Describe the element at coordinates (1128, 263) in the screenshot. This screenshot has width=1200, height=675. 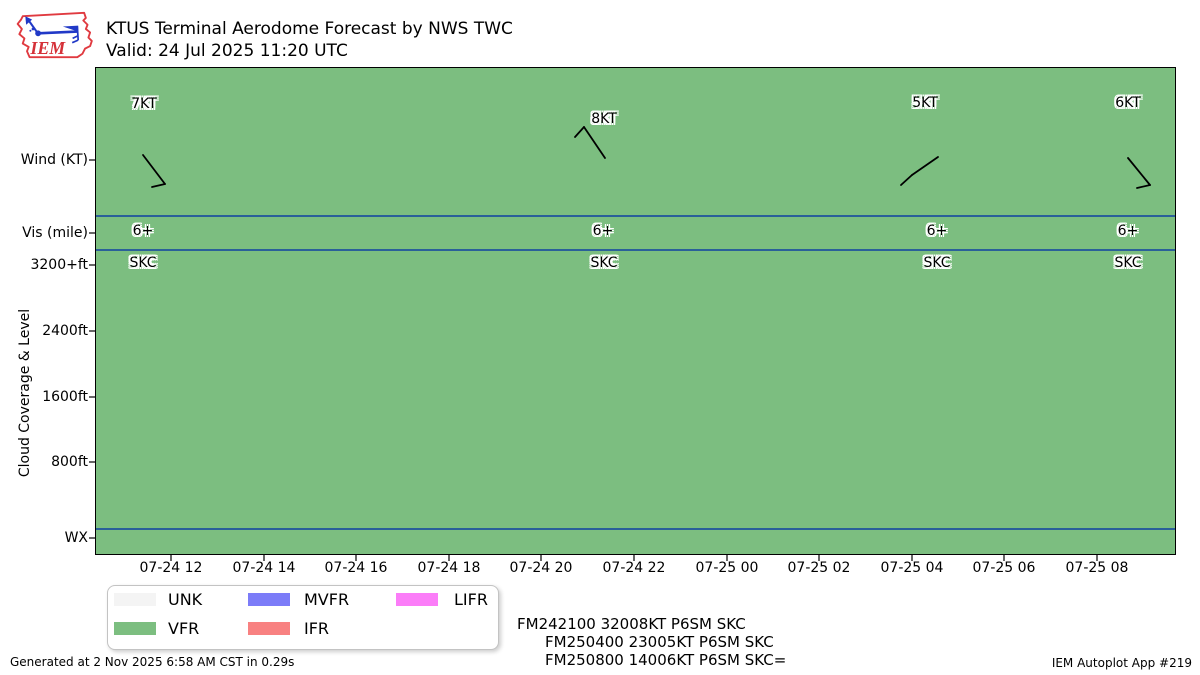
I see `sky-condition-label-4: SKC` at that location.